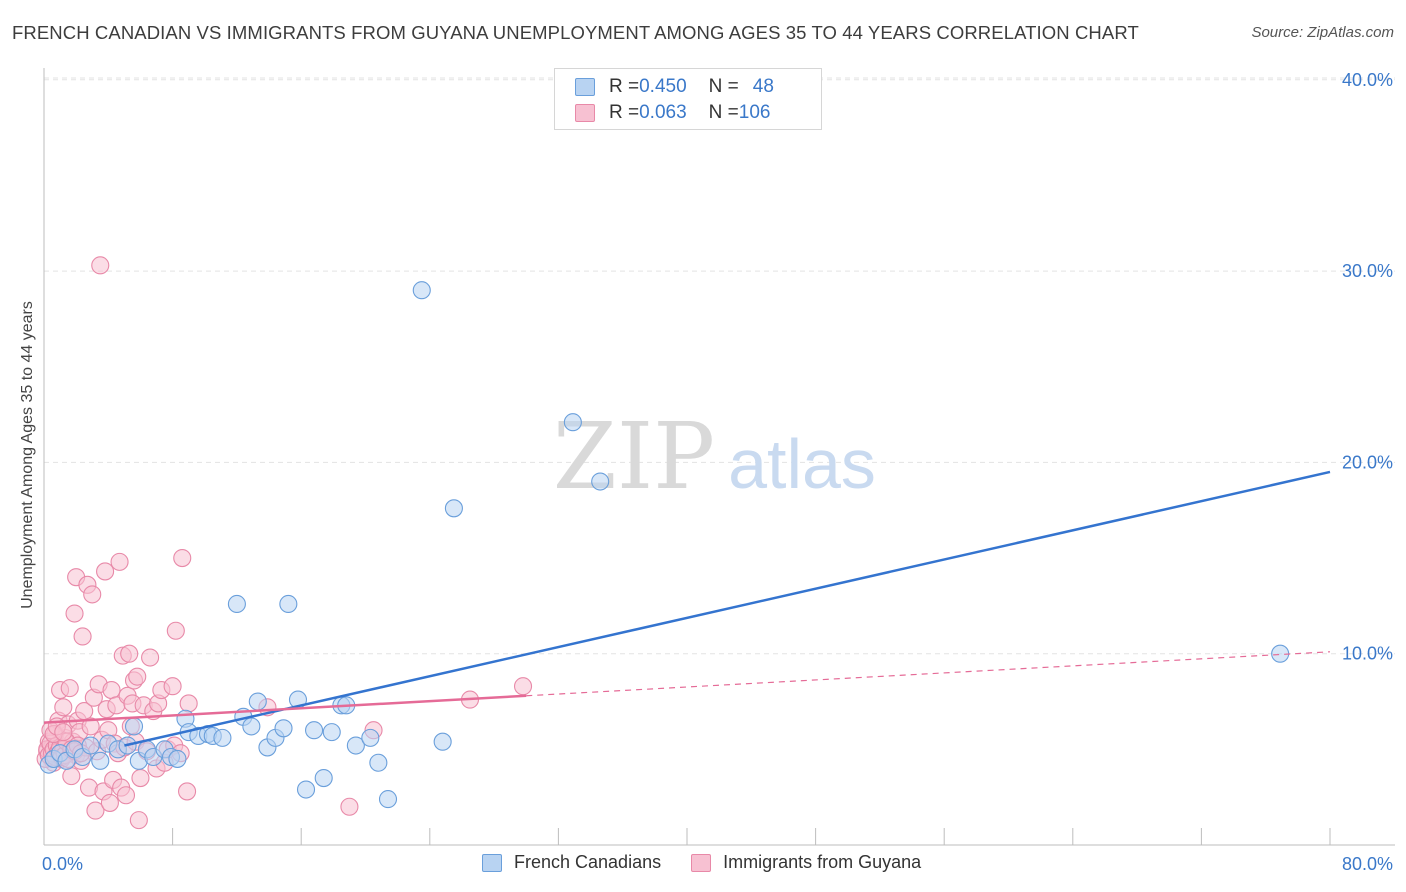 The image size is (1406, 892). What do you see at coordinates (754, 112) in the screenshot?
I see `n-value: 106` at bounding box center [754, 112].